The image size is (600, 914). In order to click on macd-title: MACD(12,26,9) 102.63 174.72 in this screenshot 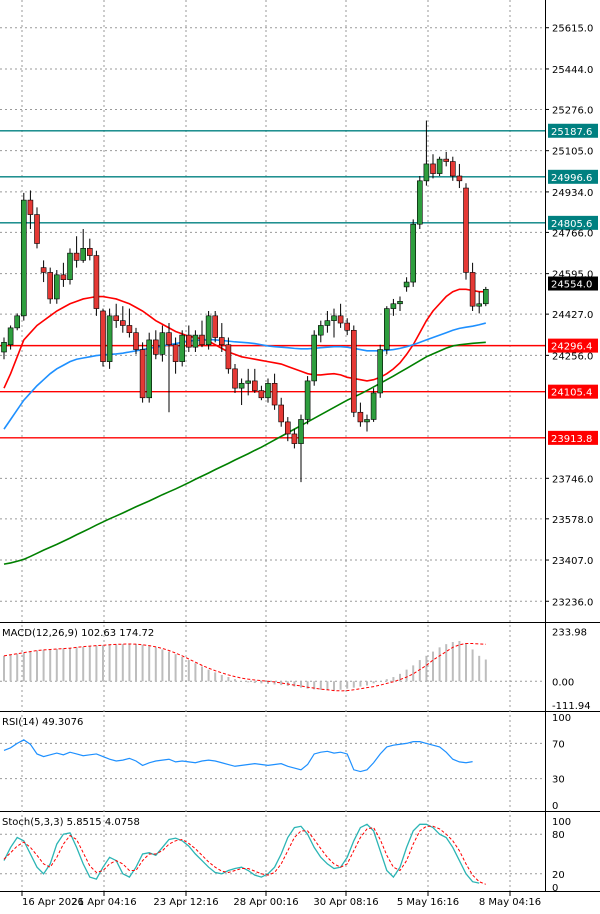, I will do `click(78, 633)`.